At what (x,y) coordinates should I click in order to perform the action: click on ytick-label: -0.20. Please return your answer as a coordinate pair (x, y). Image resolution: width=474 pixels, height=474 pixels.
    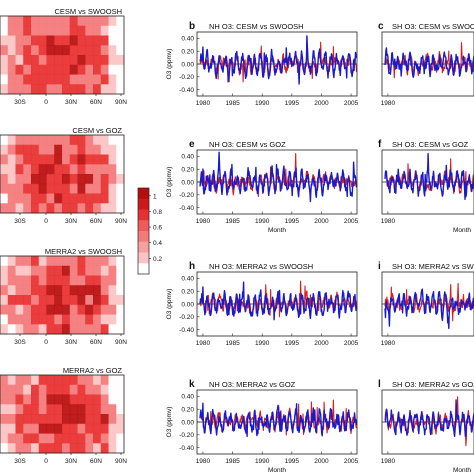
    Looking at the image, I should click on (186, 77).